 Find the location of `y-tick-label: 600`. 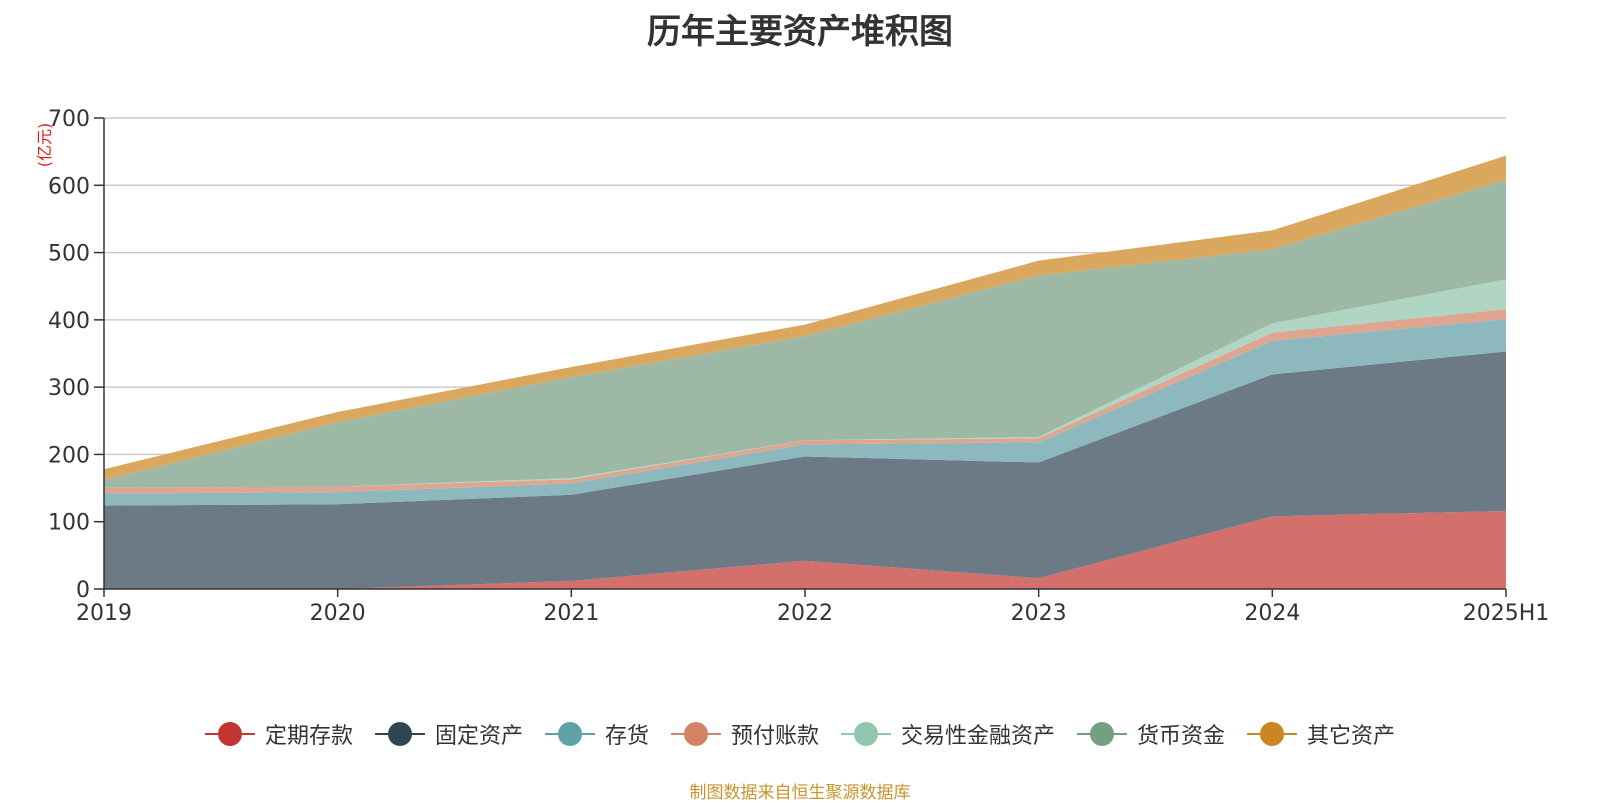

y-tick-label: 600 is located at coordinates (69, 186).